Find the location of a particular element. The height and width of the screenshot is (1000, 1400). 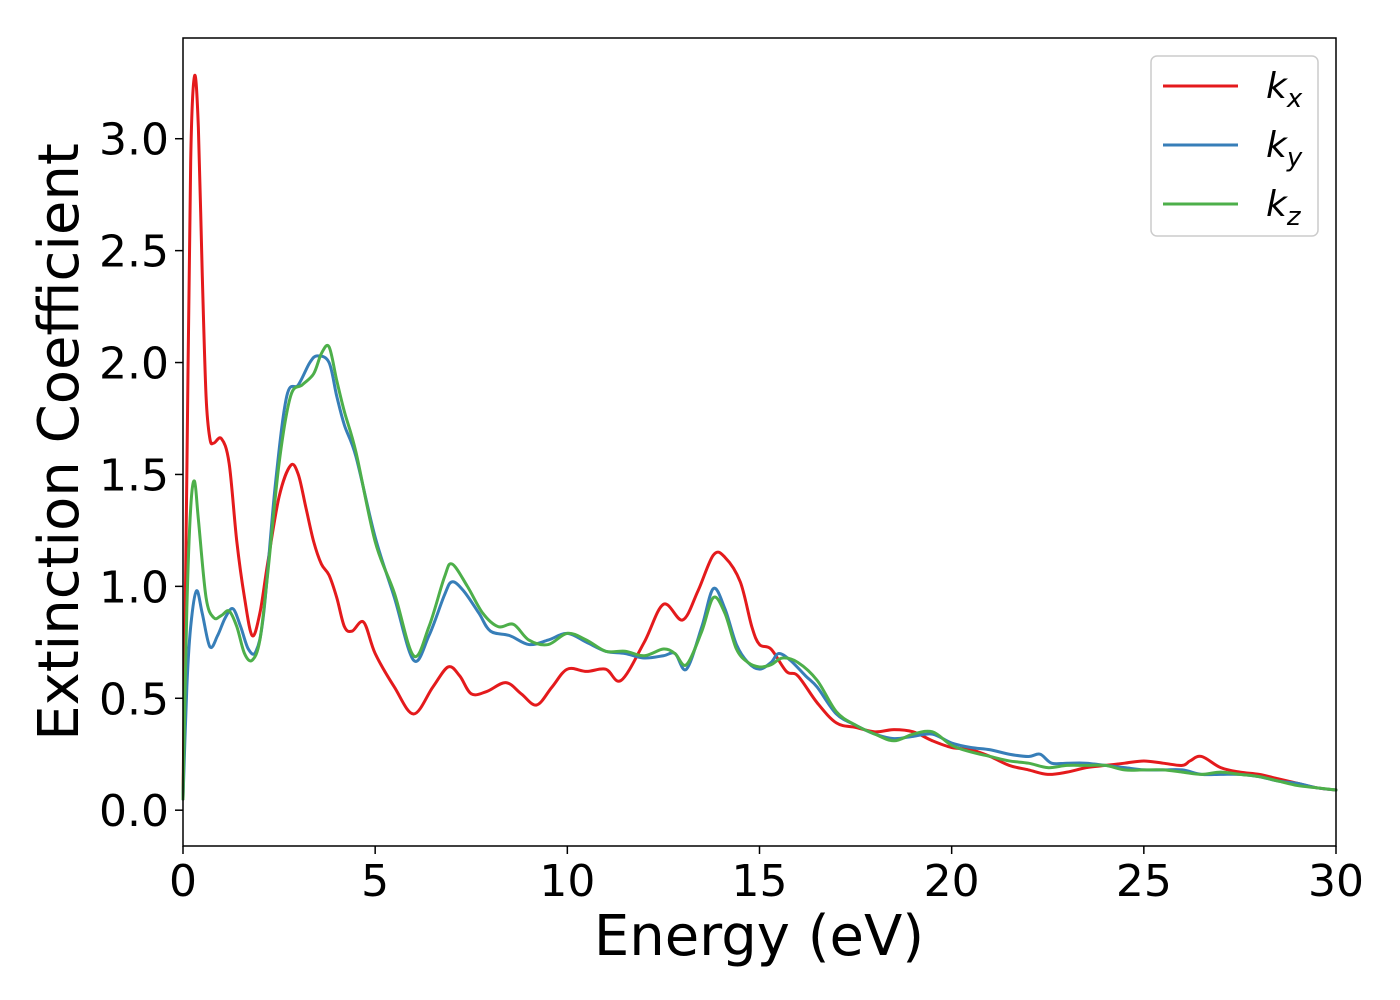

x-axis: 0 5 10 15 20 25 30 is located at coordinates (766, 876).